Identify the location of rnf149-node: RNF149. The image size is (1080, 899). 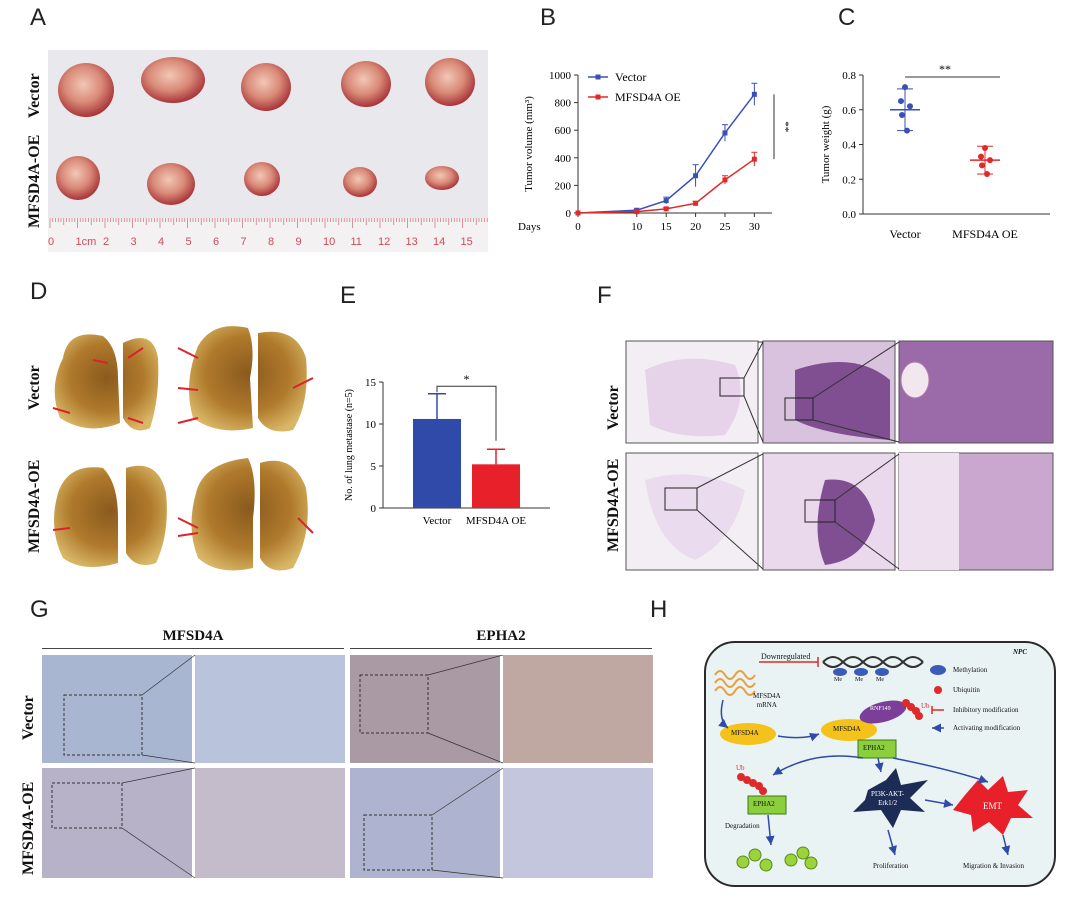
(880, 709).